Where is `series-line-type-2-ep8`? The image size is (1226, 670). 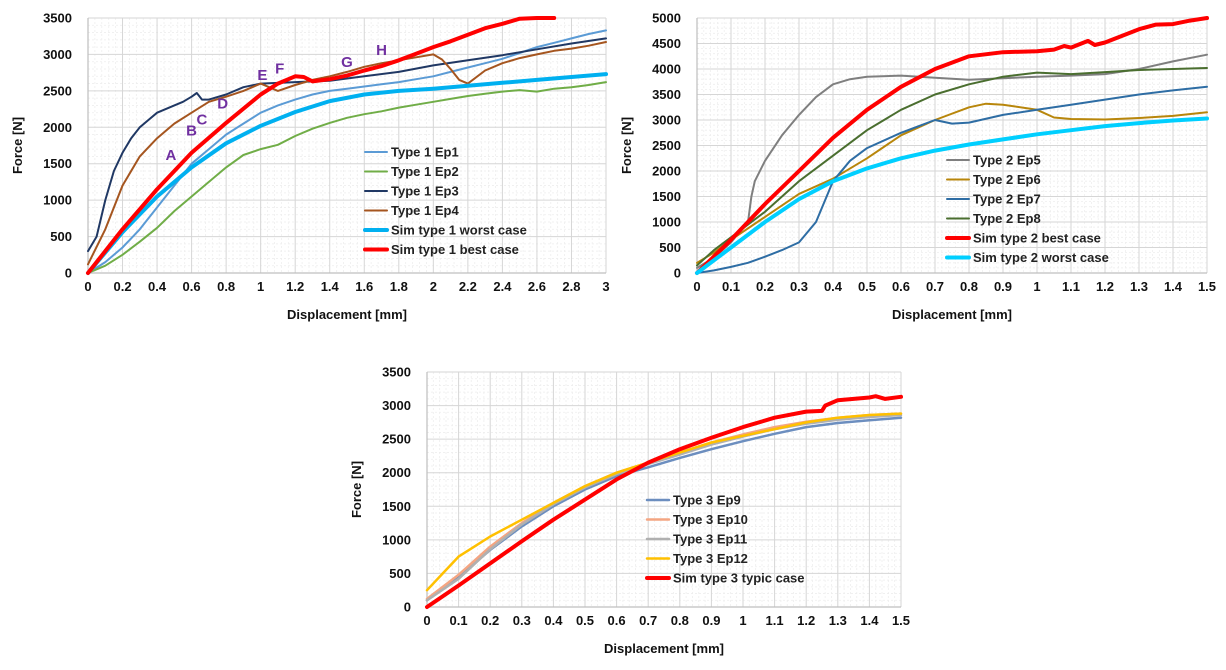 series-line-type-2-ep8 is located at coordinates (952, 167).